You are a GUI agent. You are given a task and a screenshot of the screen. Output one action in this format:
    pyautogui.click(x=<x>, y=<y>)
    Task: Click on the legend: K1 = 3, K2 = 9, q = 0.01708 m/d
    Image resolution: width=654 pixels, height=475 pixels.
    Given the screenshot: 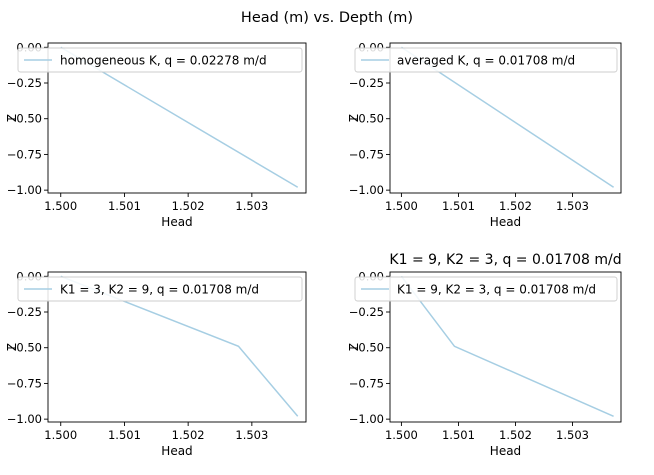 What is the action you would take?
    pyautogui.click(x=160, y=289)
    